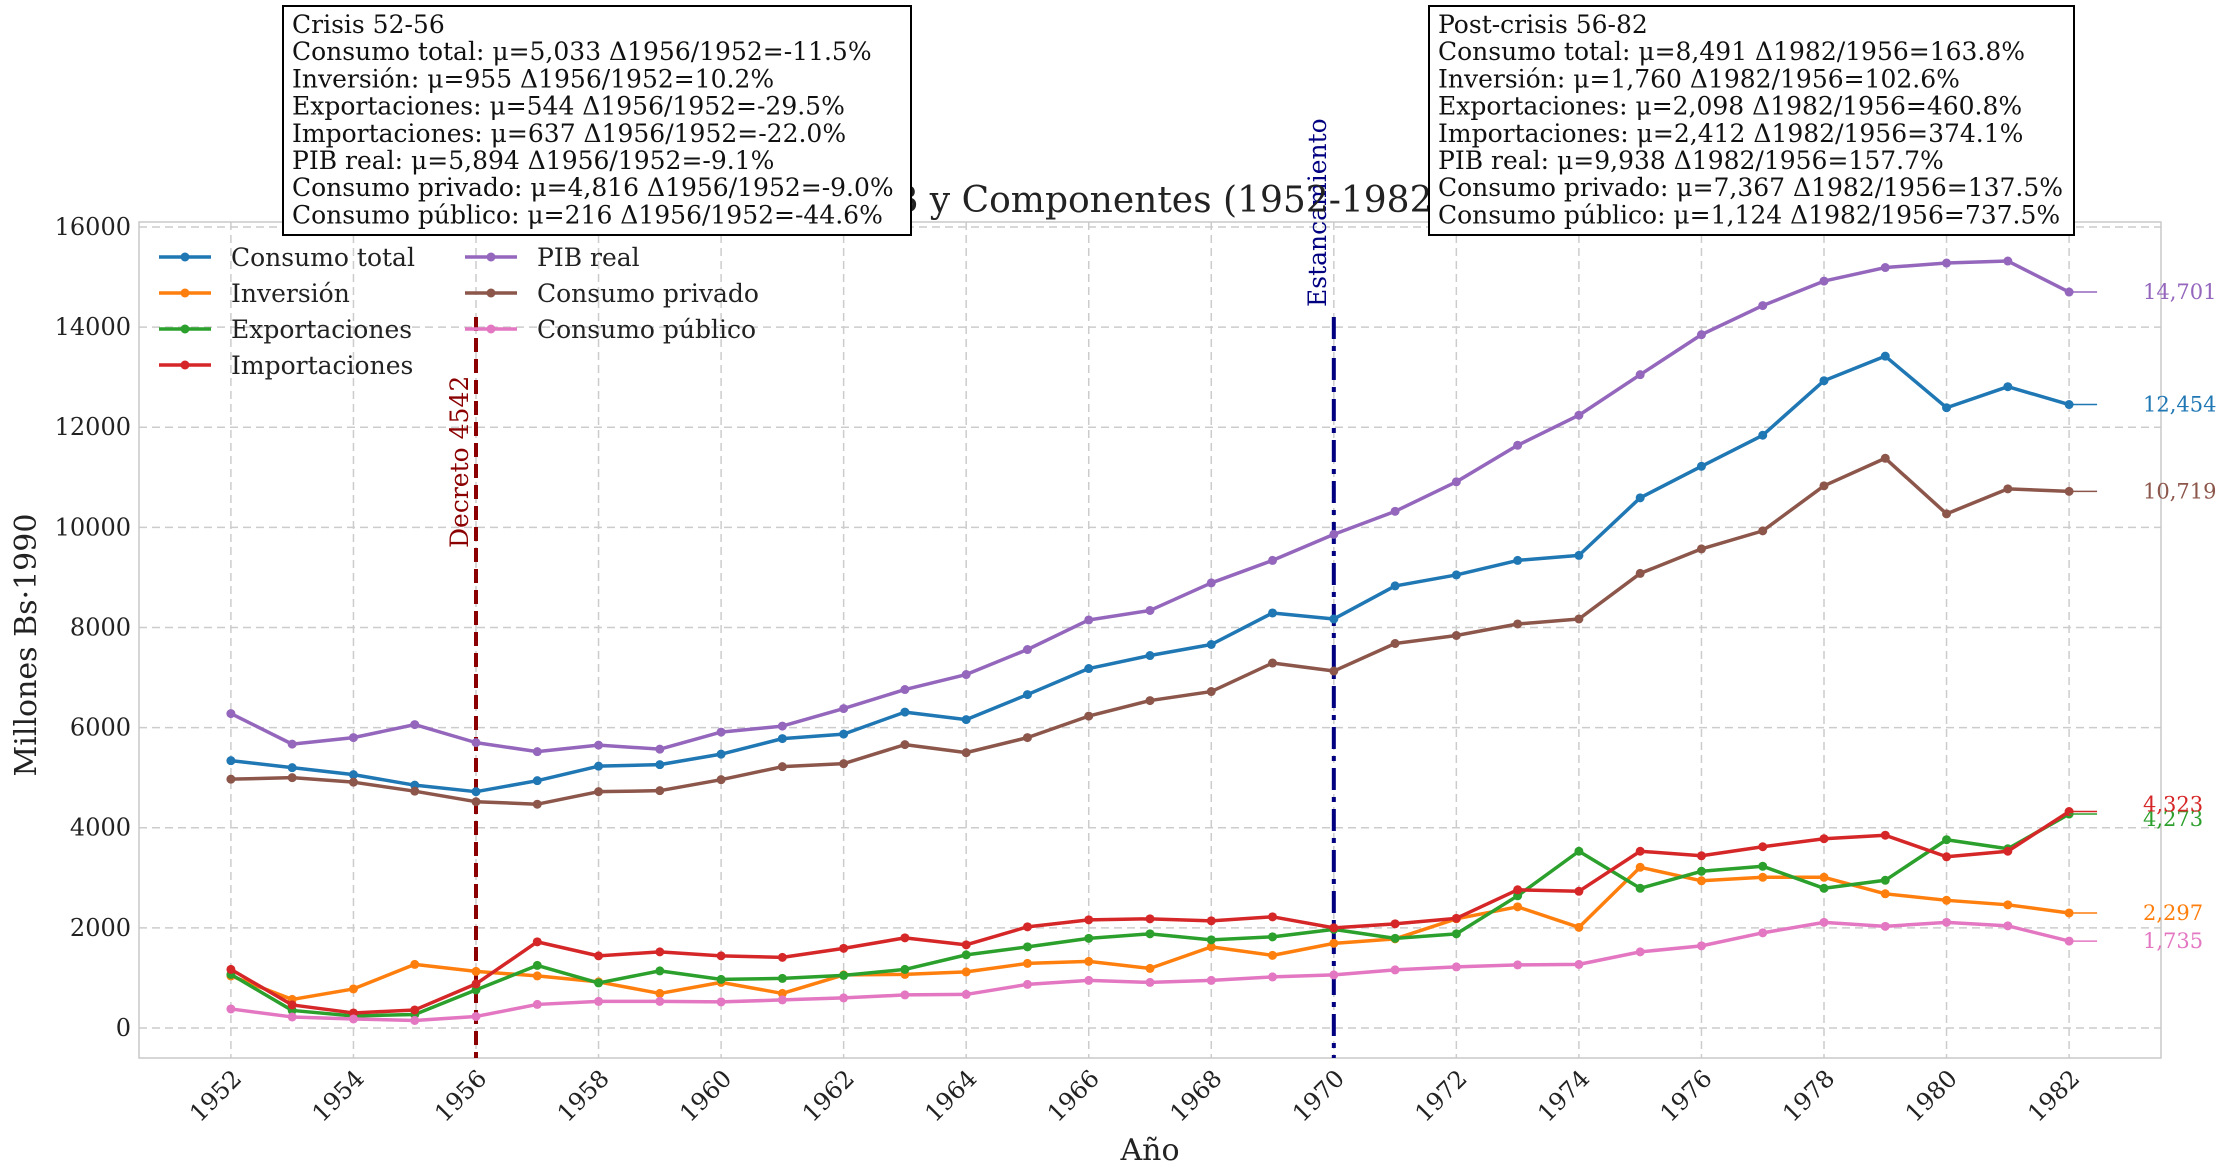 The image size is (2223, 1175). Describe the element at coordinates (1317, 212) in the screenshot. I see `event-line-label: Estancamiento` at that location.